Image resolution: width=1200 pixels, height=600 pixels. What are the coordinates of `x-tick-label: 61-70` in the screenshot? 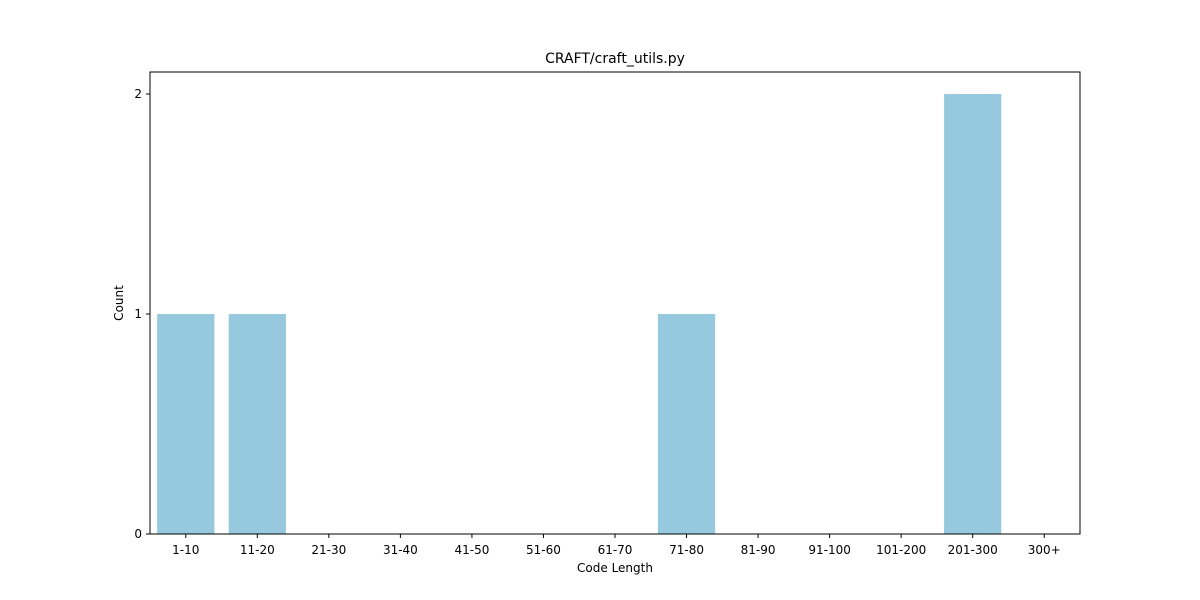 It's located at (615, 550).